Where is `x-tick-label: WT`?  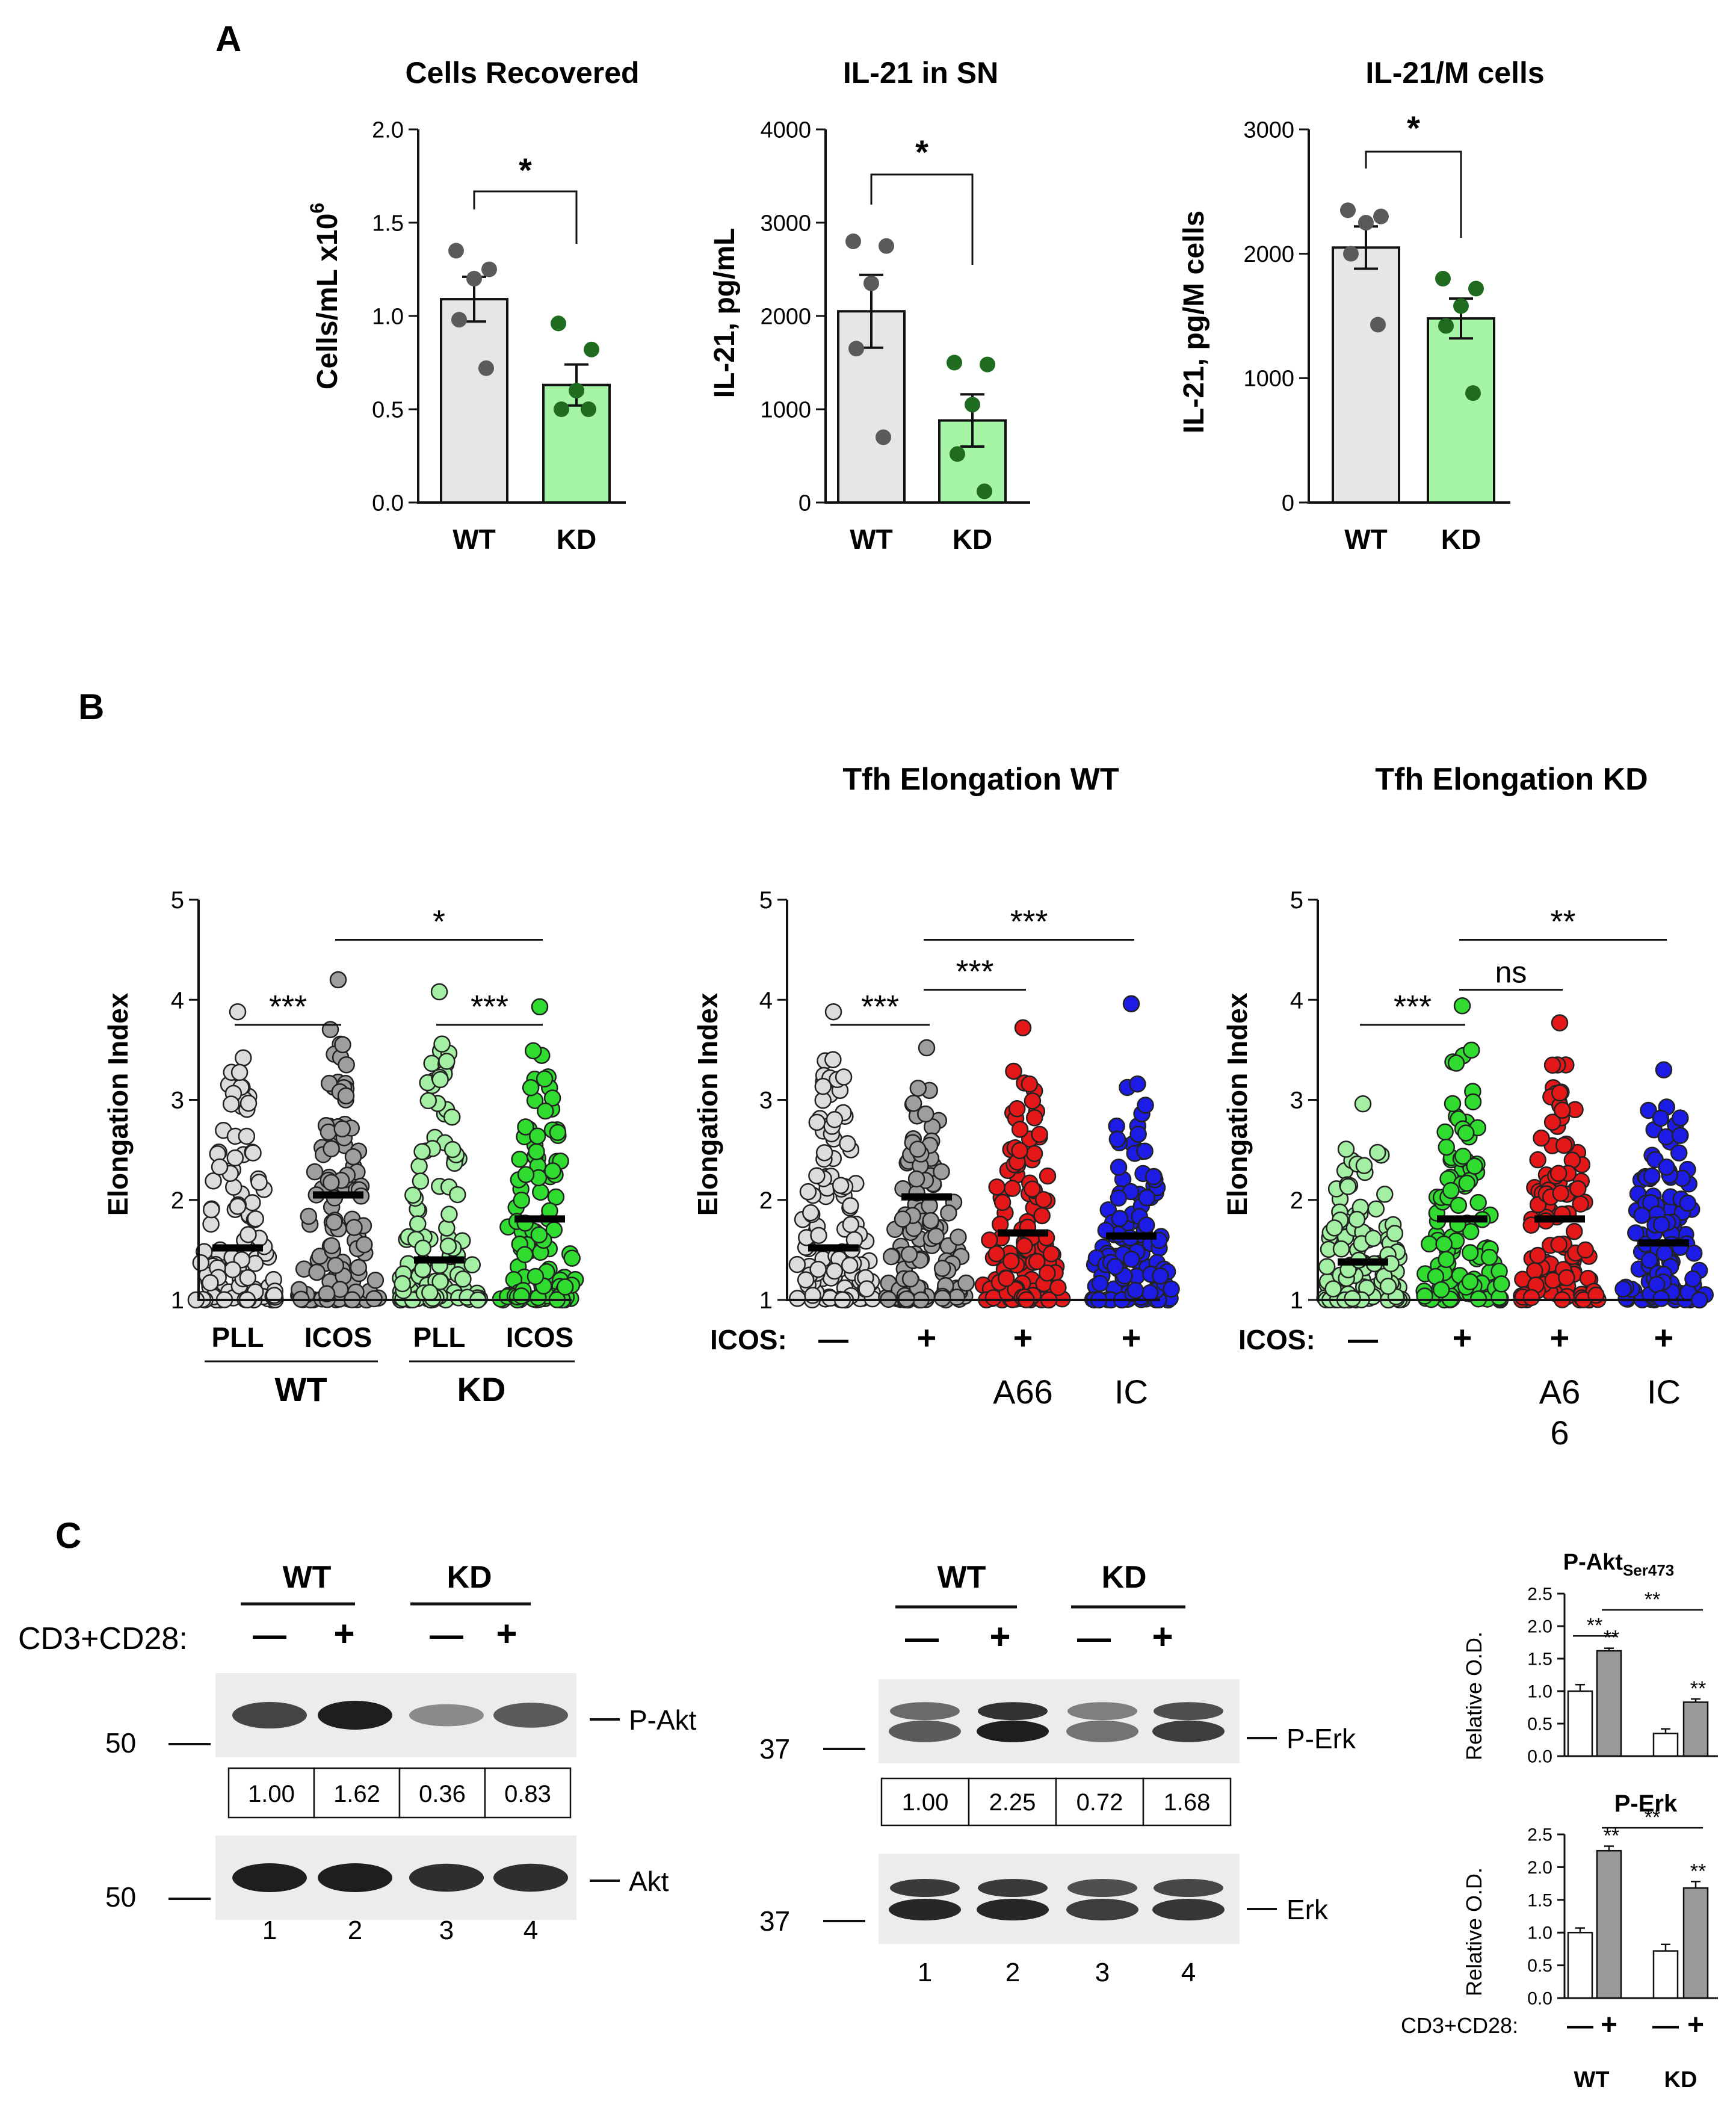 x-tick-label: WT is located at coordinates (871, 539).